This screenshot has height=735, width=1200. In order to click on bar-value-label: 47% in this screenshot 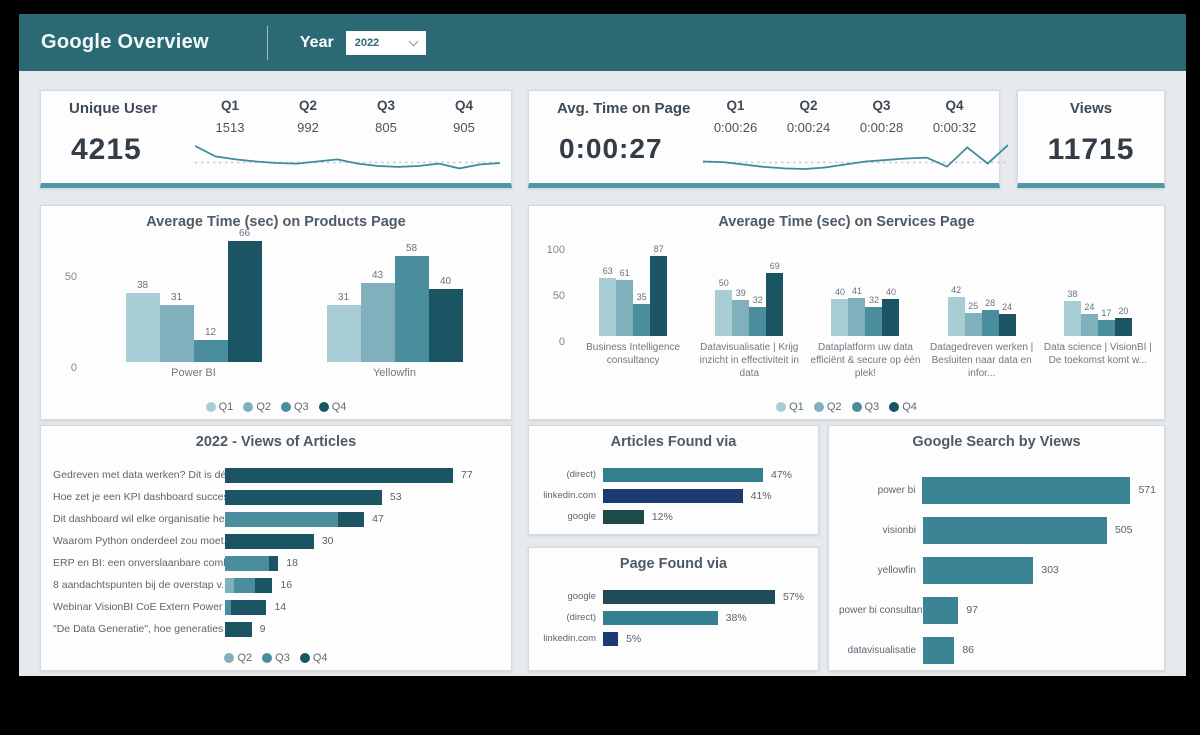, I will do `click(782, 474)`.